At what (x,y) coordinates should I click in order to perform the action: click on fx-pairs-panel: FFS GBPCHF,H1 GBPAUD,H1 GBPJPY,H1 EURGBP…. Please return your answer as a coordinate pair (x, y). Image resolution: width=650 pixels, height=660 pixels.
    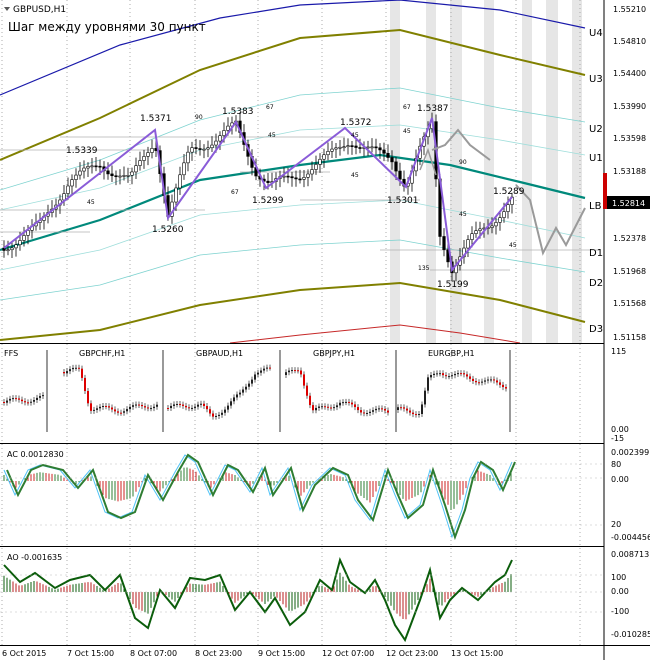
    Looking at the image, I should click on (257, 390).